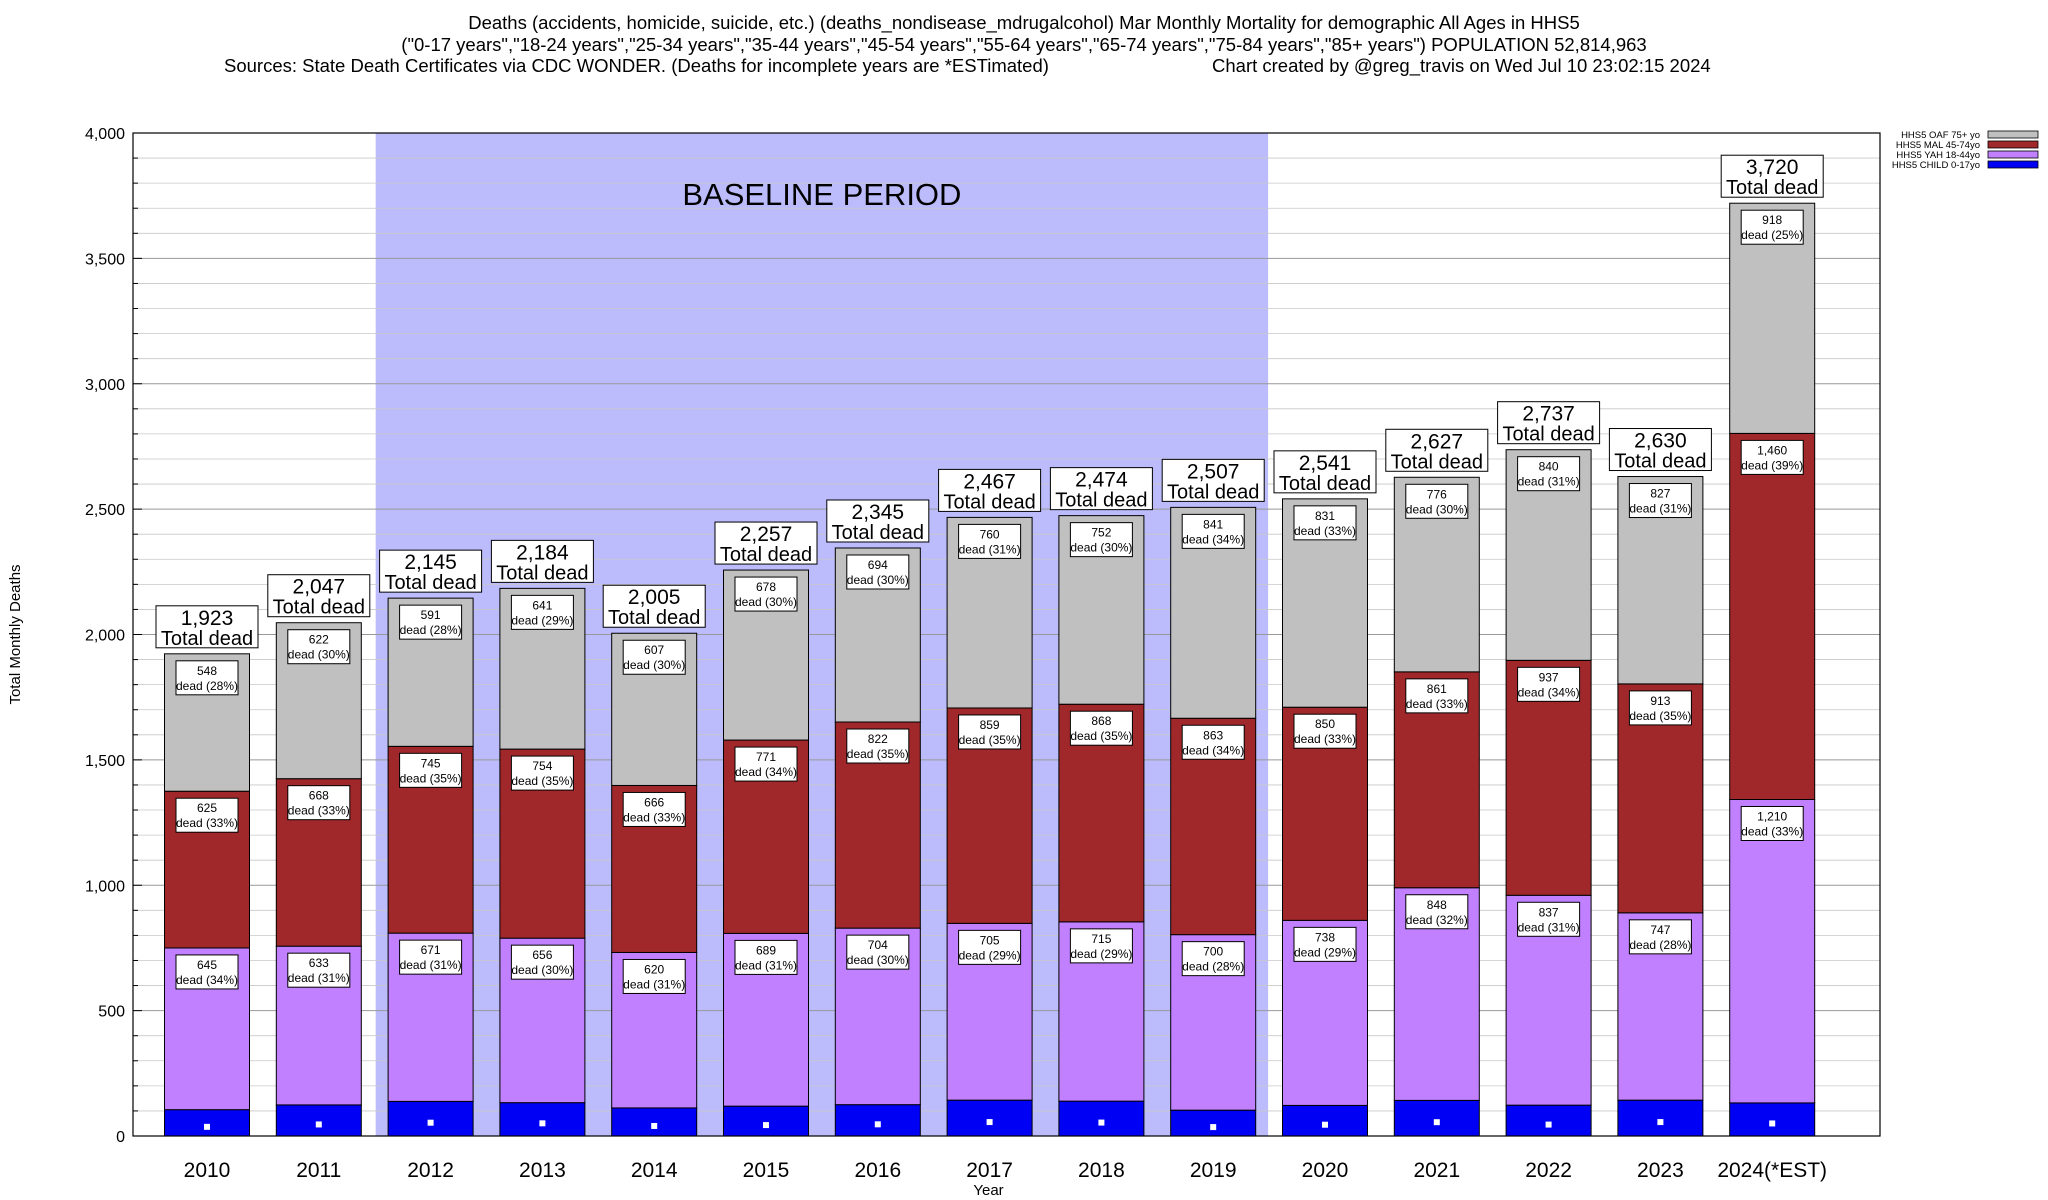  I want to click on total-value-label: 1,923, so click(207, 618).